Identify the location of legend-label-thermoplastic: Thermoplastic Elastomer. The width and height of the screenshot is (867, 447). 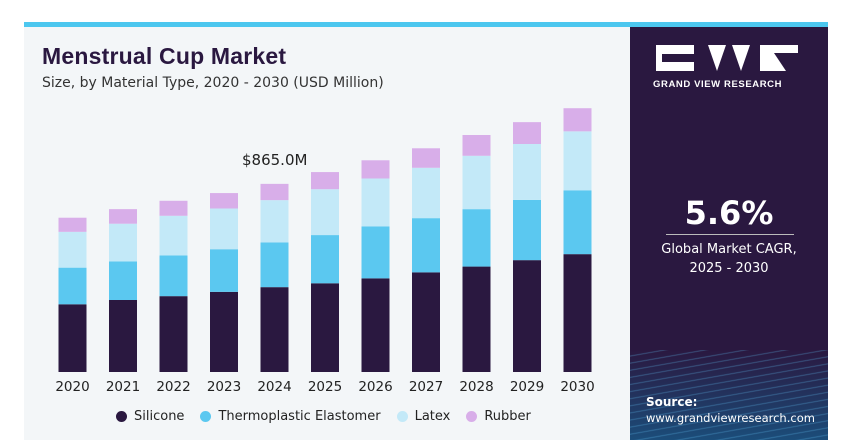
(299, 416).